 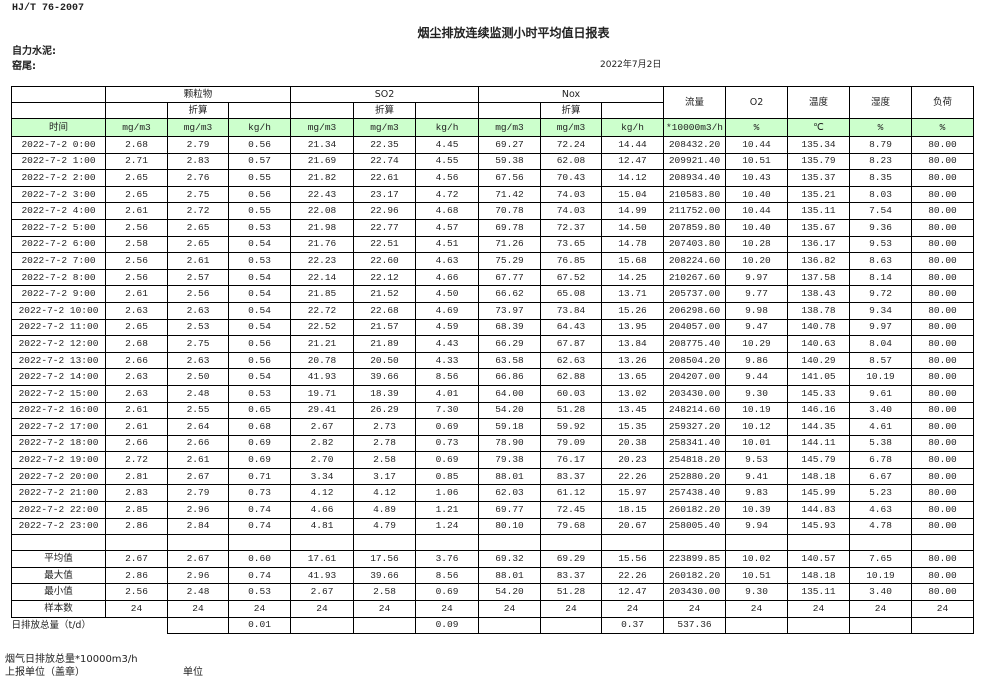 I want to click on value-cell: 14.99, so click(x=632, y=211).